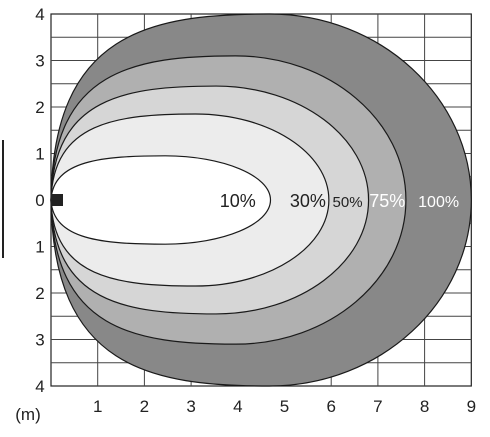 The width and height of the screenshot is (490, 437). What do you see at coordinates (424, 406) in the screenshot?
I see `x-tick-label: 8` at bounding box center [424, 406].